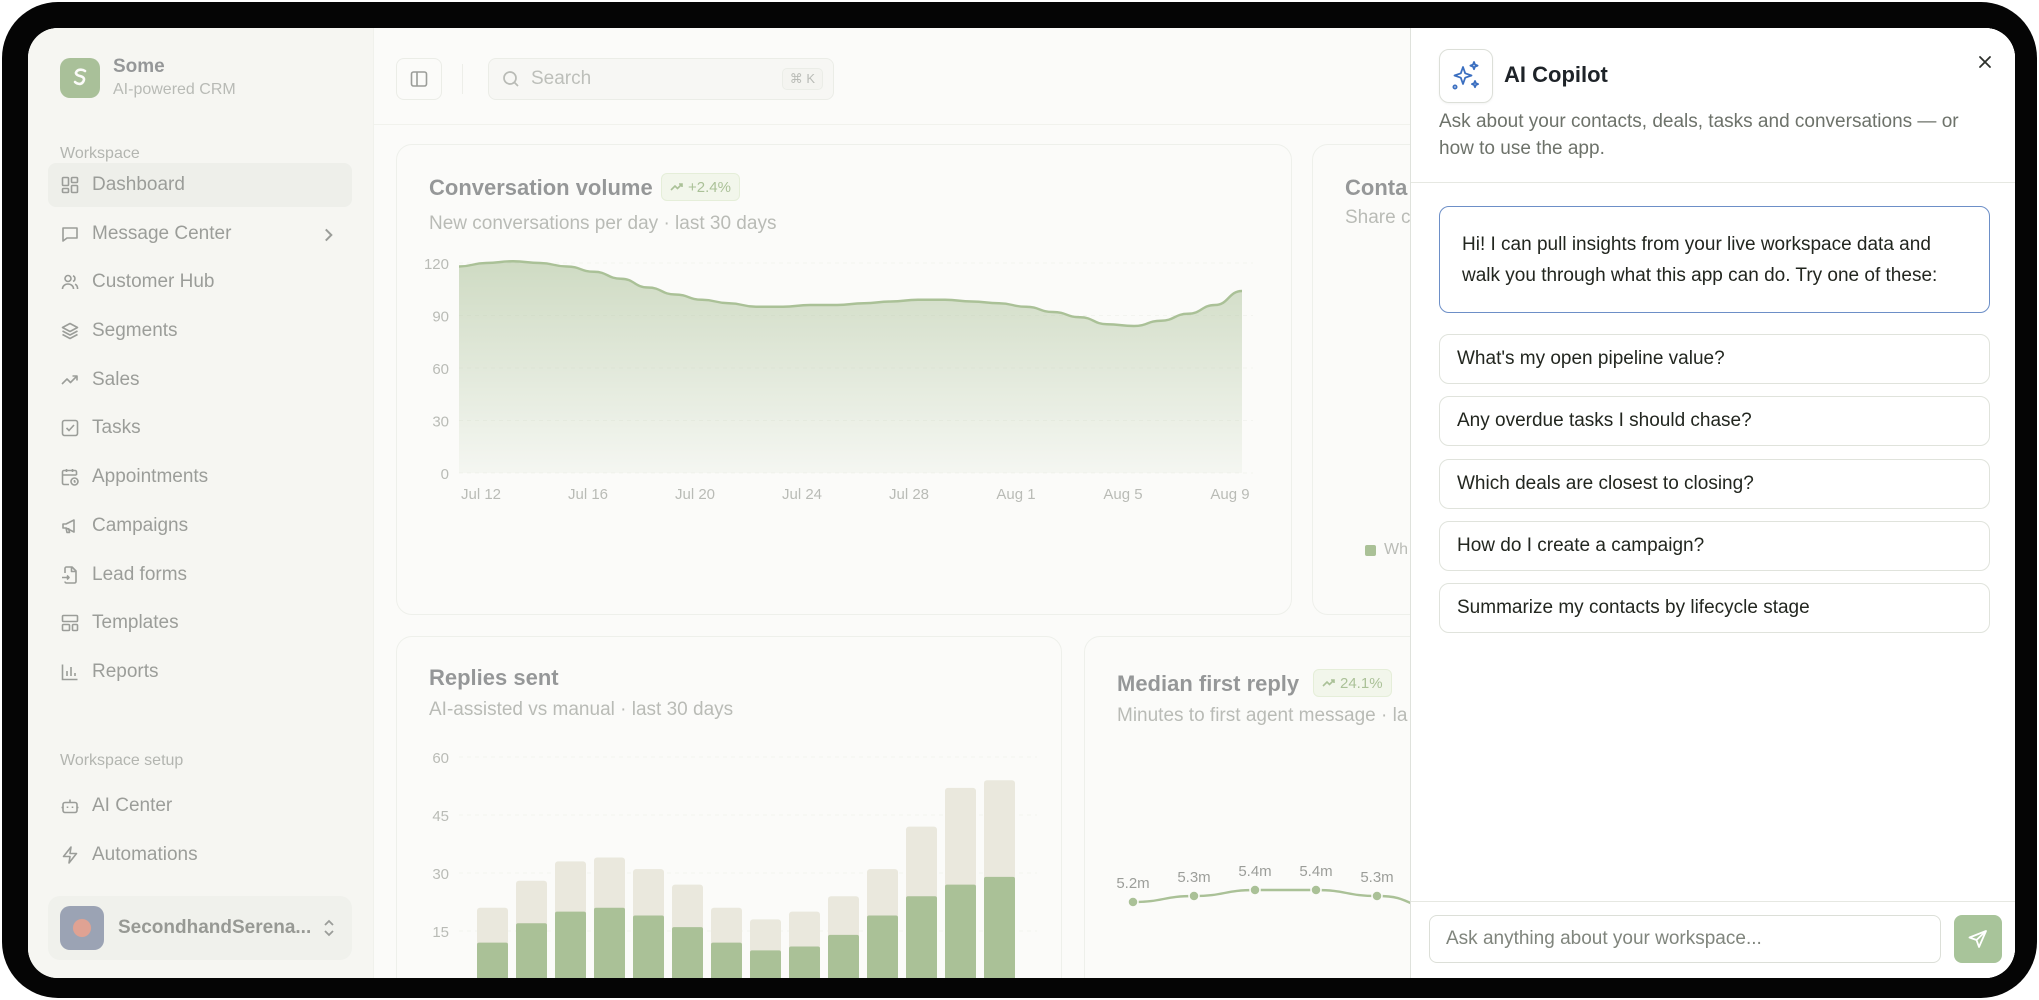 This screenshot has height=1000, width=2039. Describe the element at coordinates (135, 331) in the screenshot. I see `sidebar-item-label: Segments` at that location.